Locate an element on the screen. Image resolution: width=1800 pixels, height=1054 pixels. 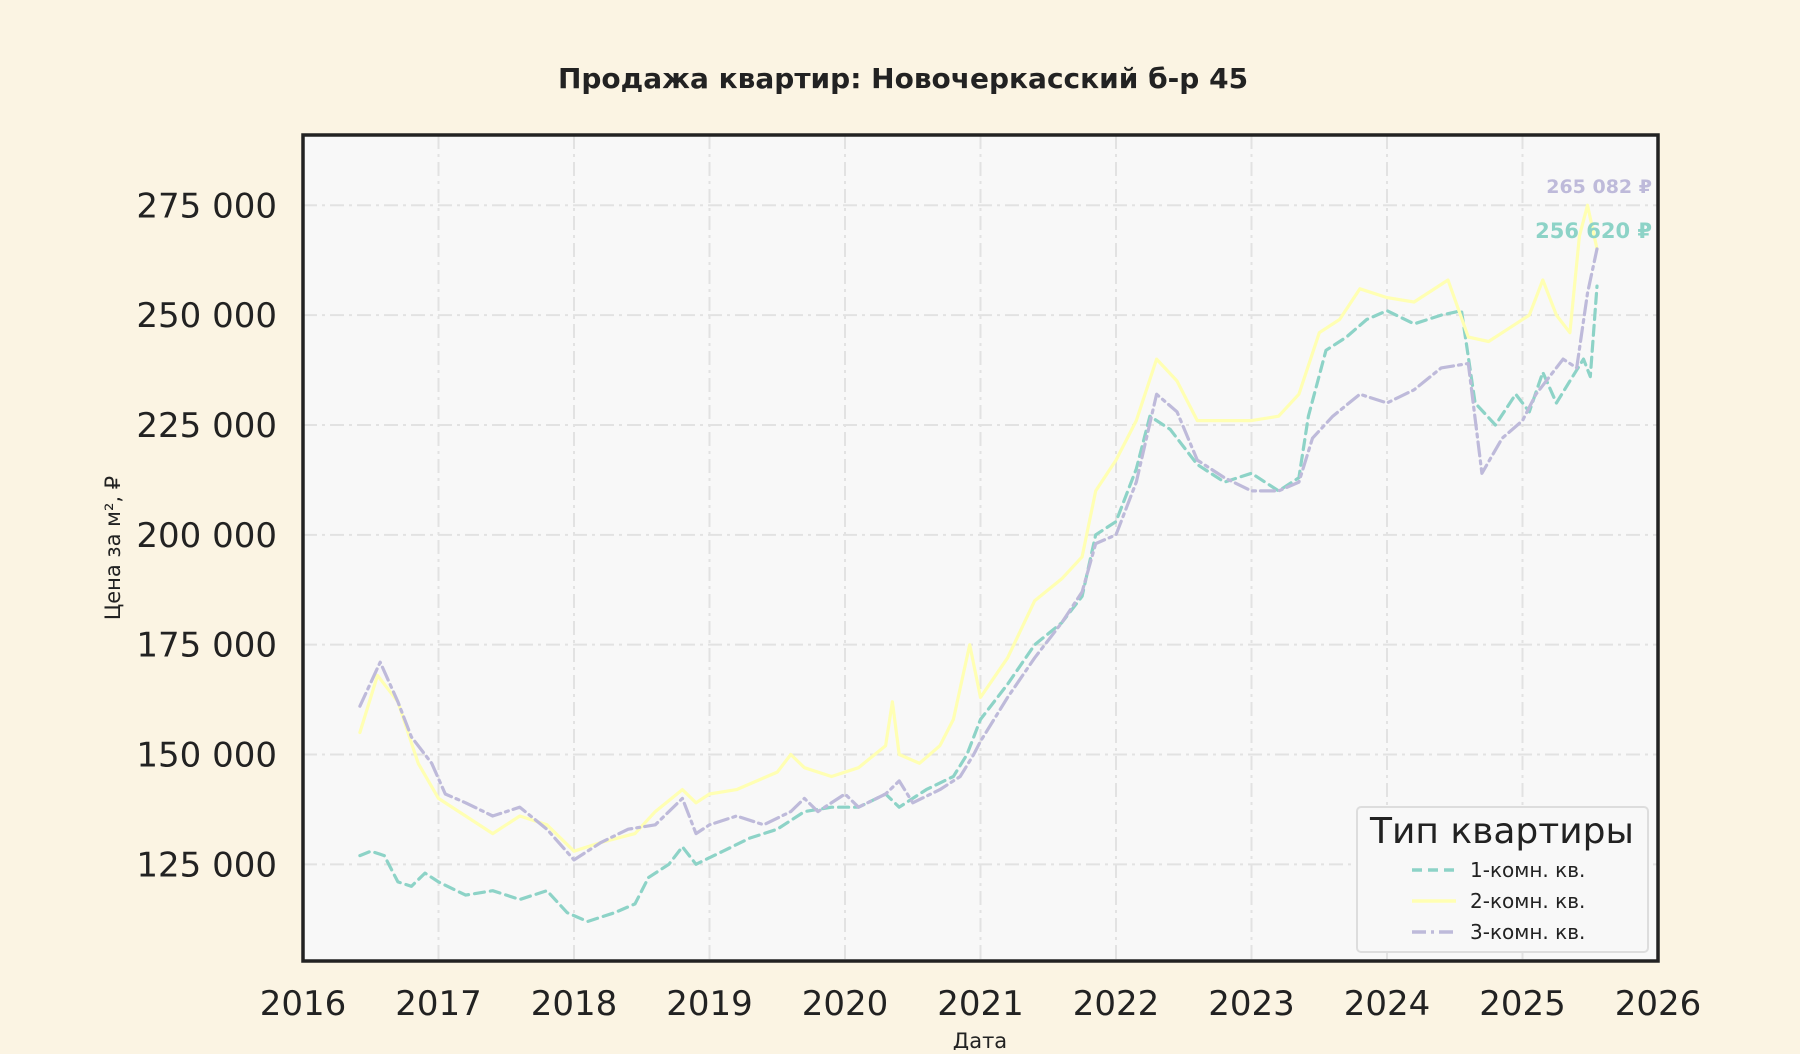
x-tick-label: 2026 is located at coordinates (1658, 1004).